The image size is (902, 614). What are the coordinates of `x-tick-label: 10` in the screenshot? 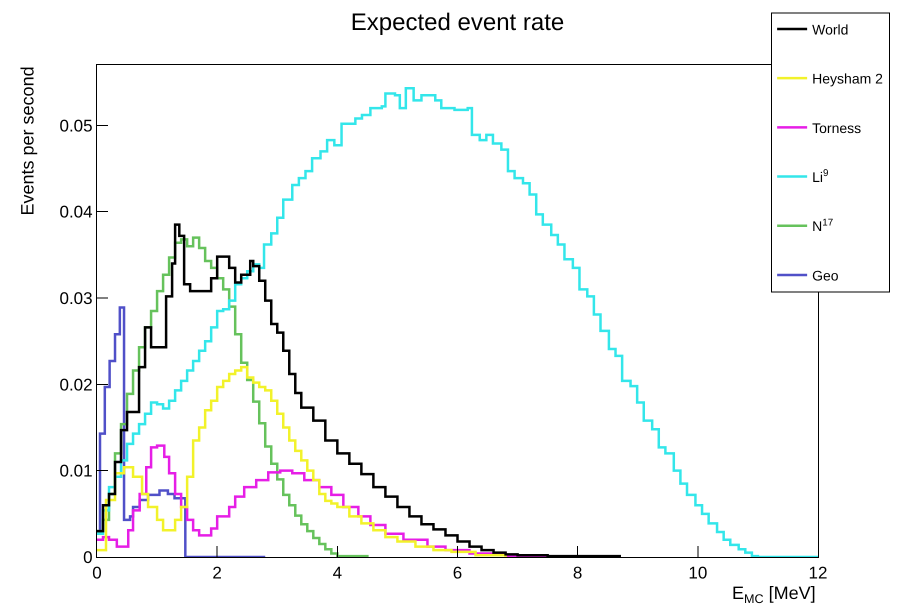 It's located at (698, 572).